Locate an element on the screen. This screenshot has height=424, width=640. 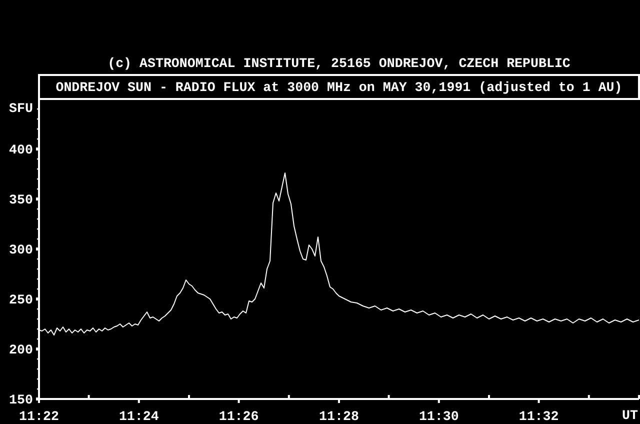
x-tick-label: 11:30 is located at coordinates (438, 416).